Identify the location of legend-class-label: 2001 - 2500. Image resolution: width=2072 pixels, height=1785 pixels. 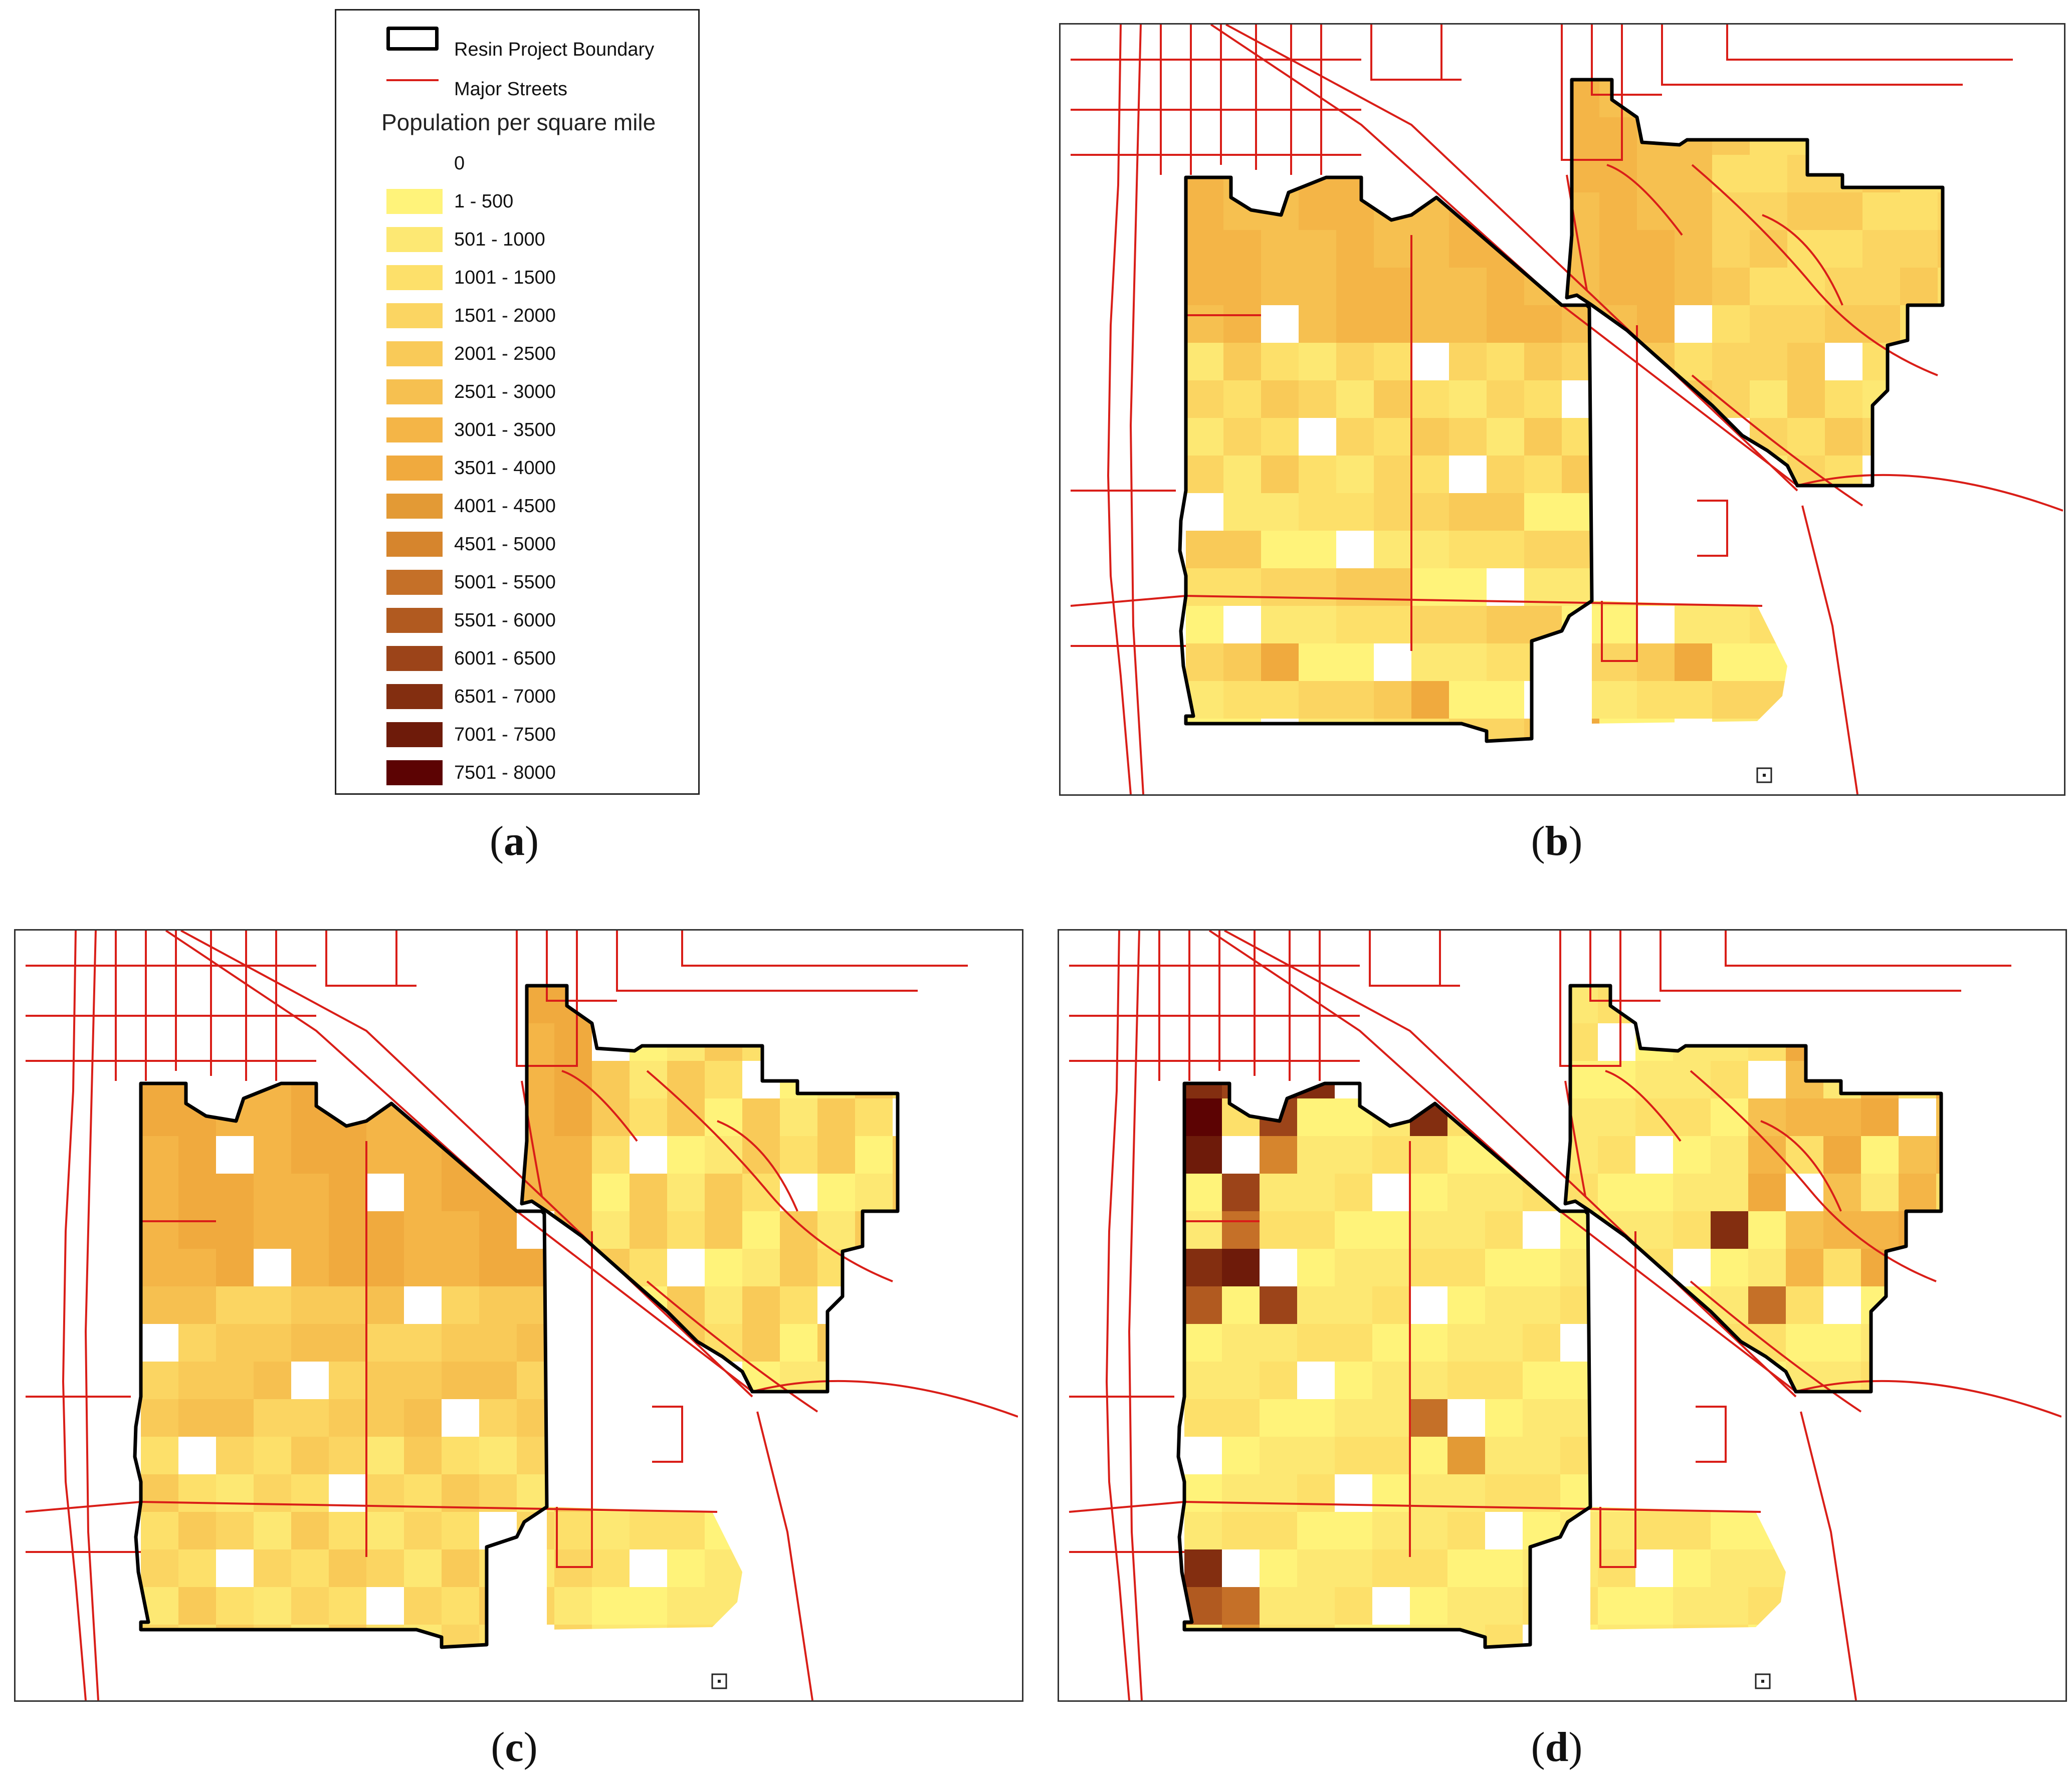
(505, 353).